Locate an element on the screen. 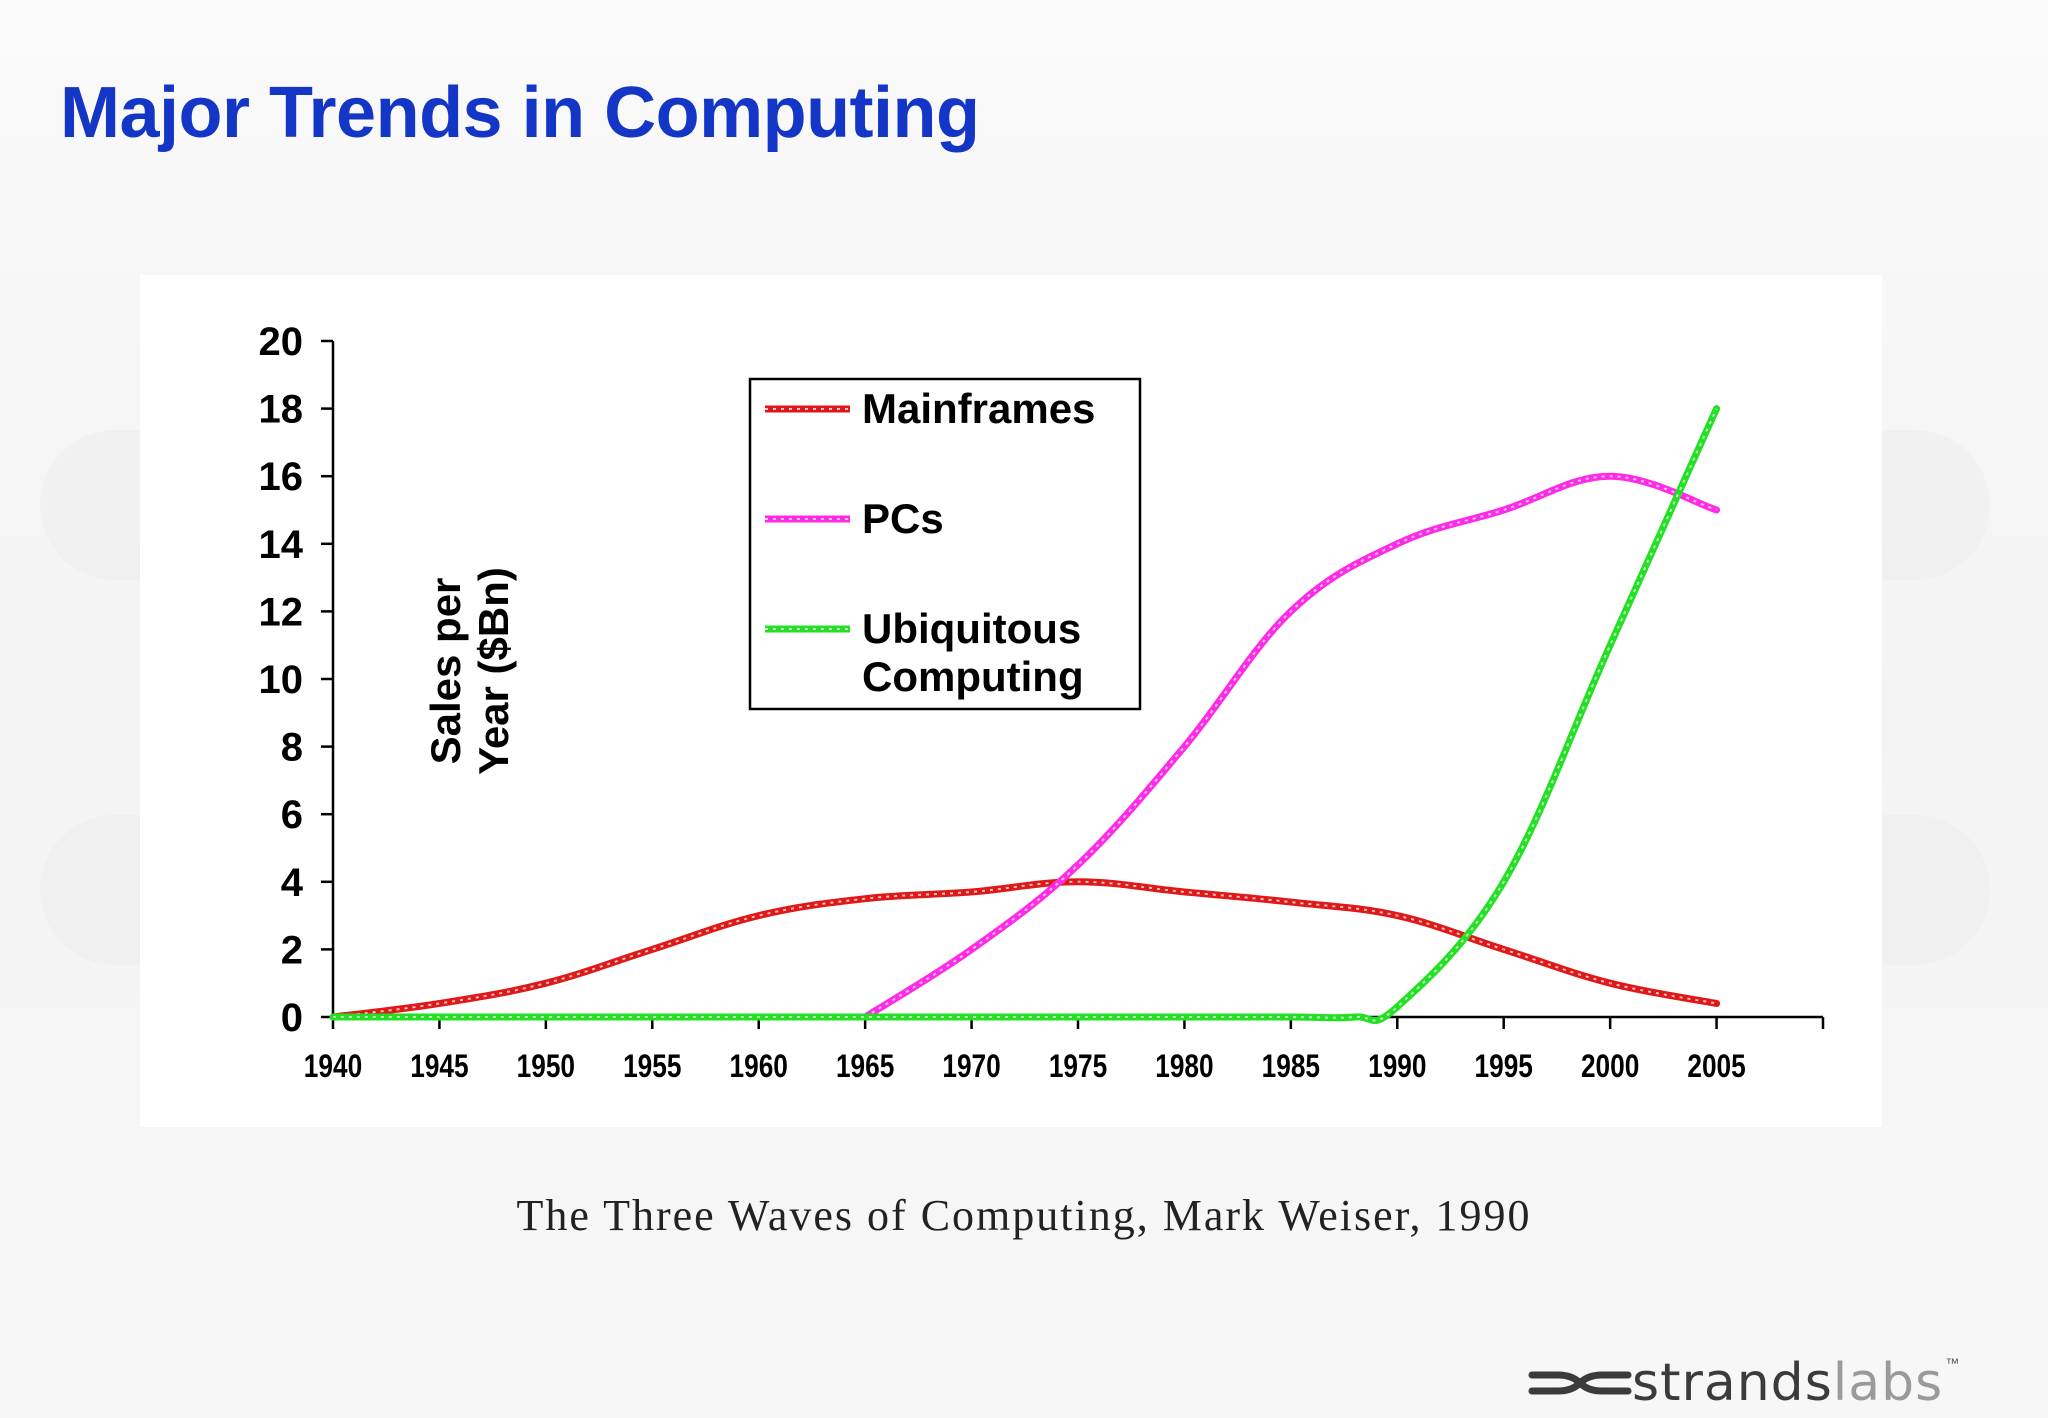  x-tick-label: 1960 is located at coordinates (759, 1067).